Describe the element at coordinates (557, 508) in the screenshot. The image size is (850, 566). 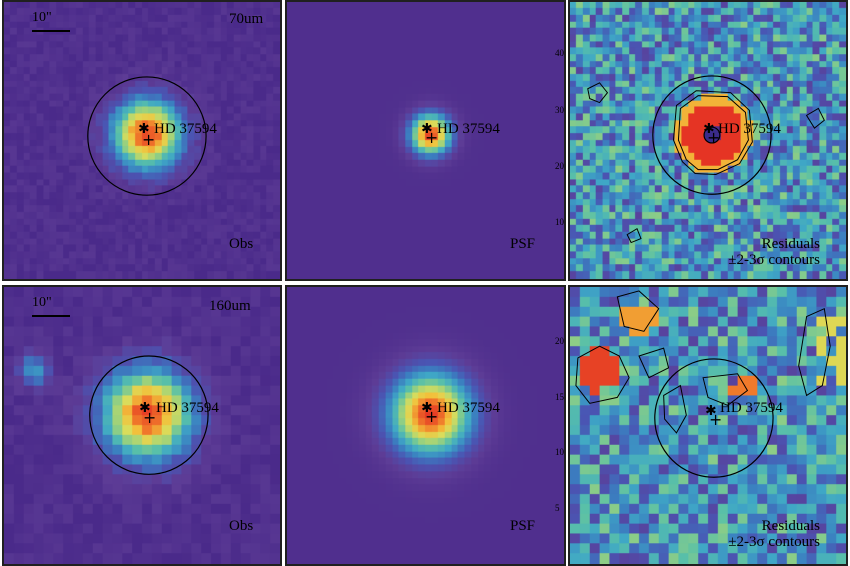
I see `axis-tick-label: 5` at that location.